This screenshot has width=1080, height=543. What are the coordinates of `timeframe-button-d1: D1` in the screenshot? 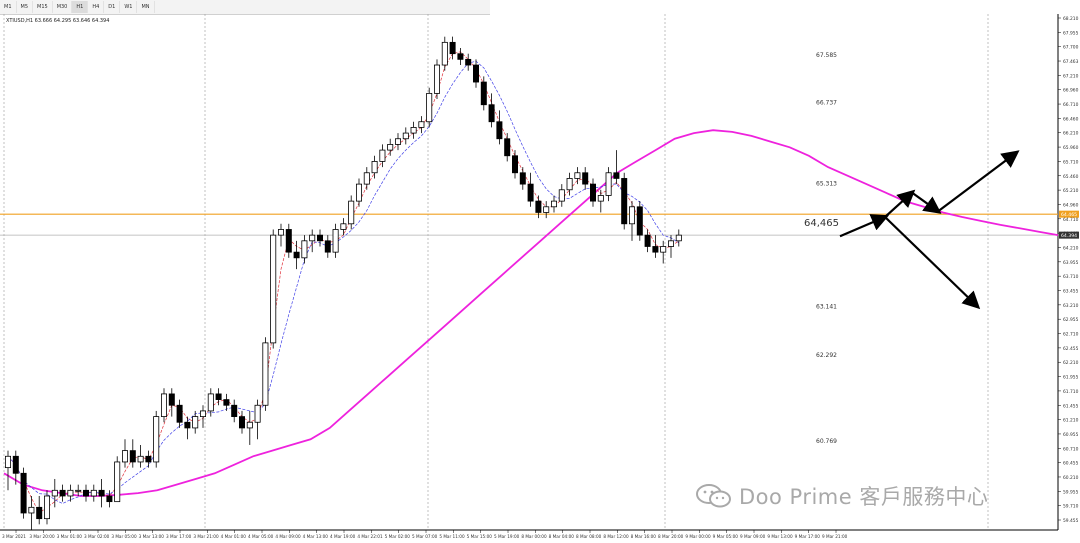 It's located at (112, 7).